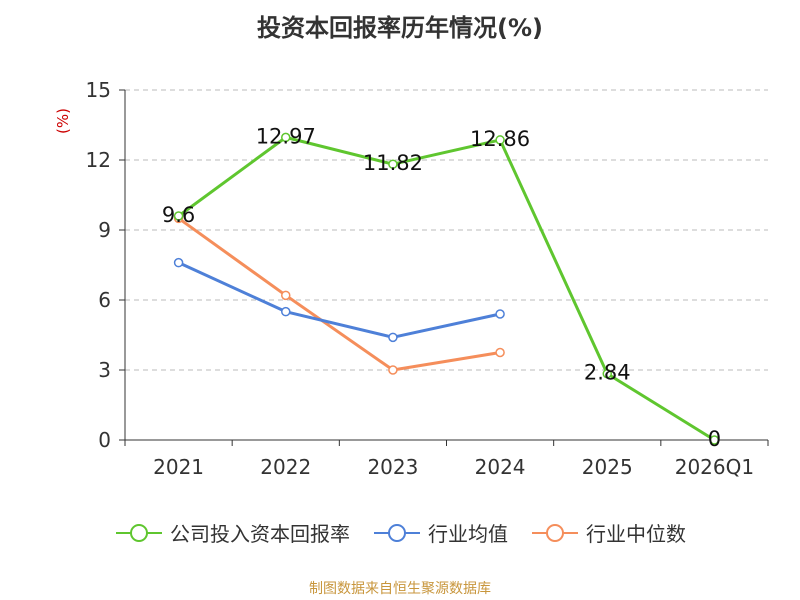 The height and width of the screenshot is (600, 800). I want to click on x-tick-label: 2024, so click(500, 467).